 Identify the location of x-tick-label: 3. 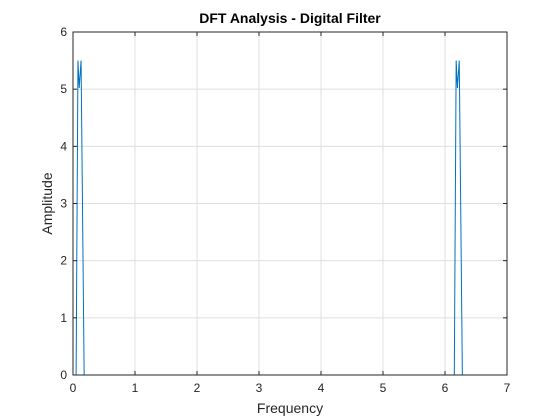
(259, 388).